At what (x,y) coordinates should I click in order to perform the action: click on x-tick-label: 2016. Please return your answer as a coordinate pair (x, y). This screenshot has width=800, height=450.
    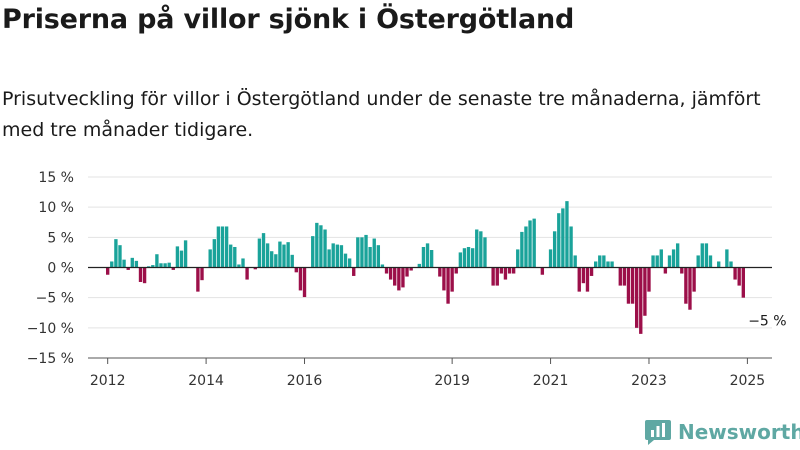
    Looking at the image, I should click on (305, 381).